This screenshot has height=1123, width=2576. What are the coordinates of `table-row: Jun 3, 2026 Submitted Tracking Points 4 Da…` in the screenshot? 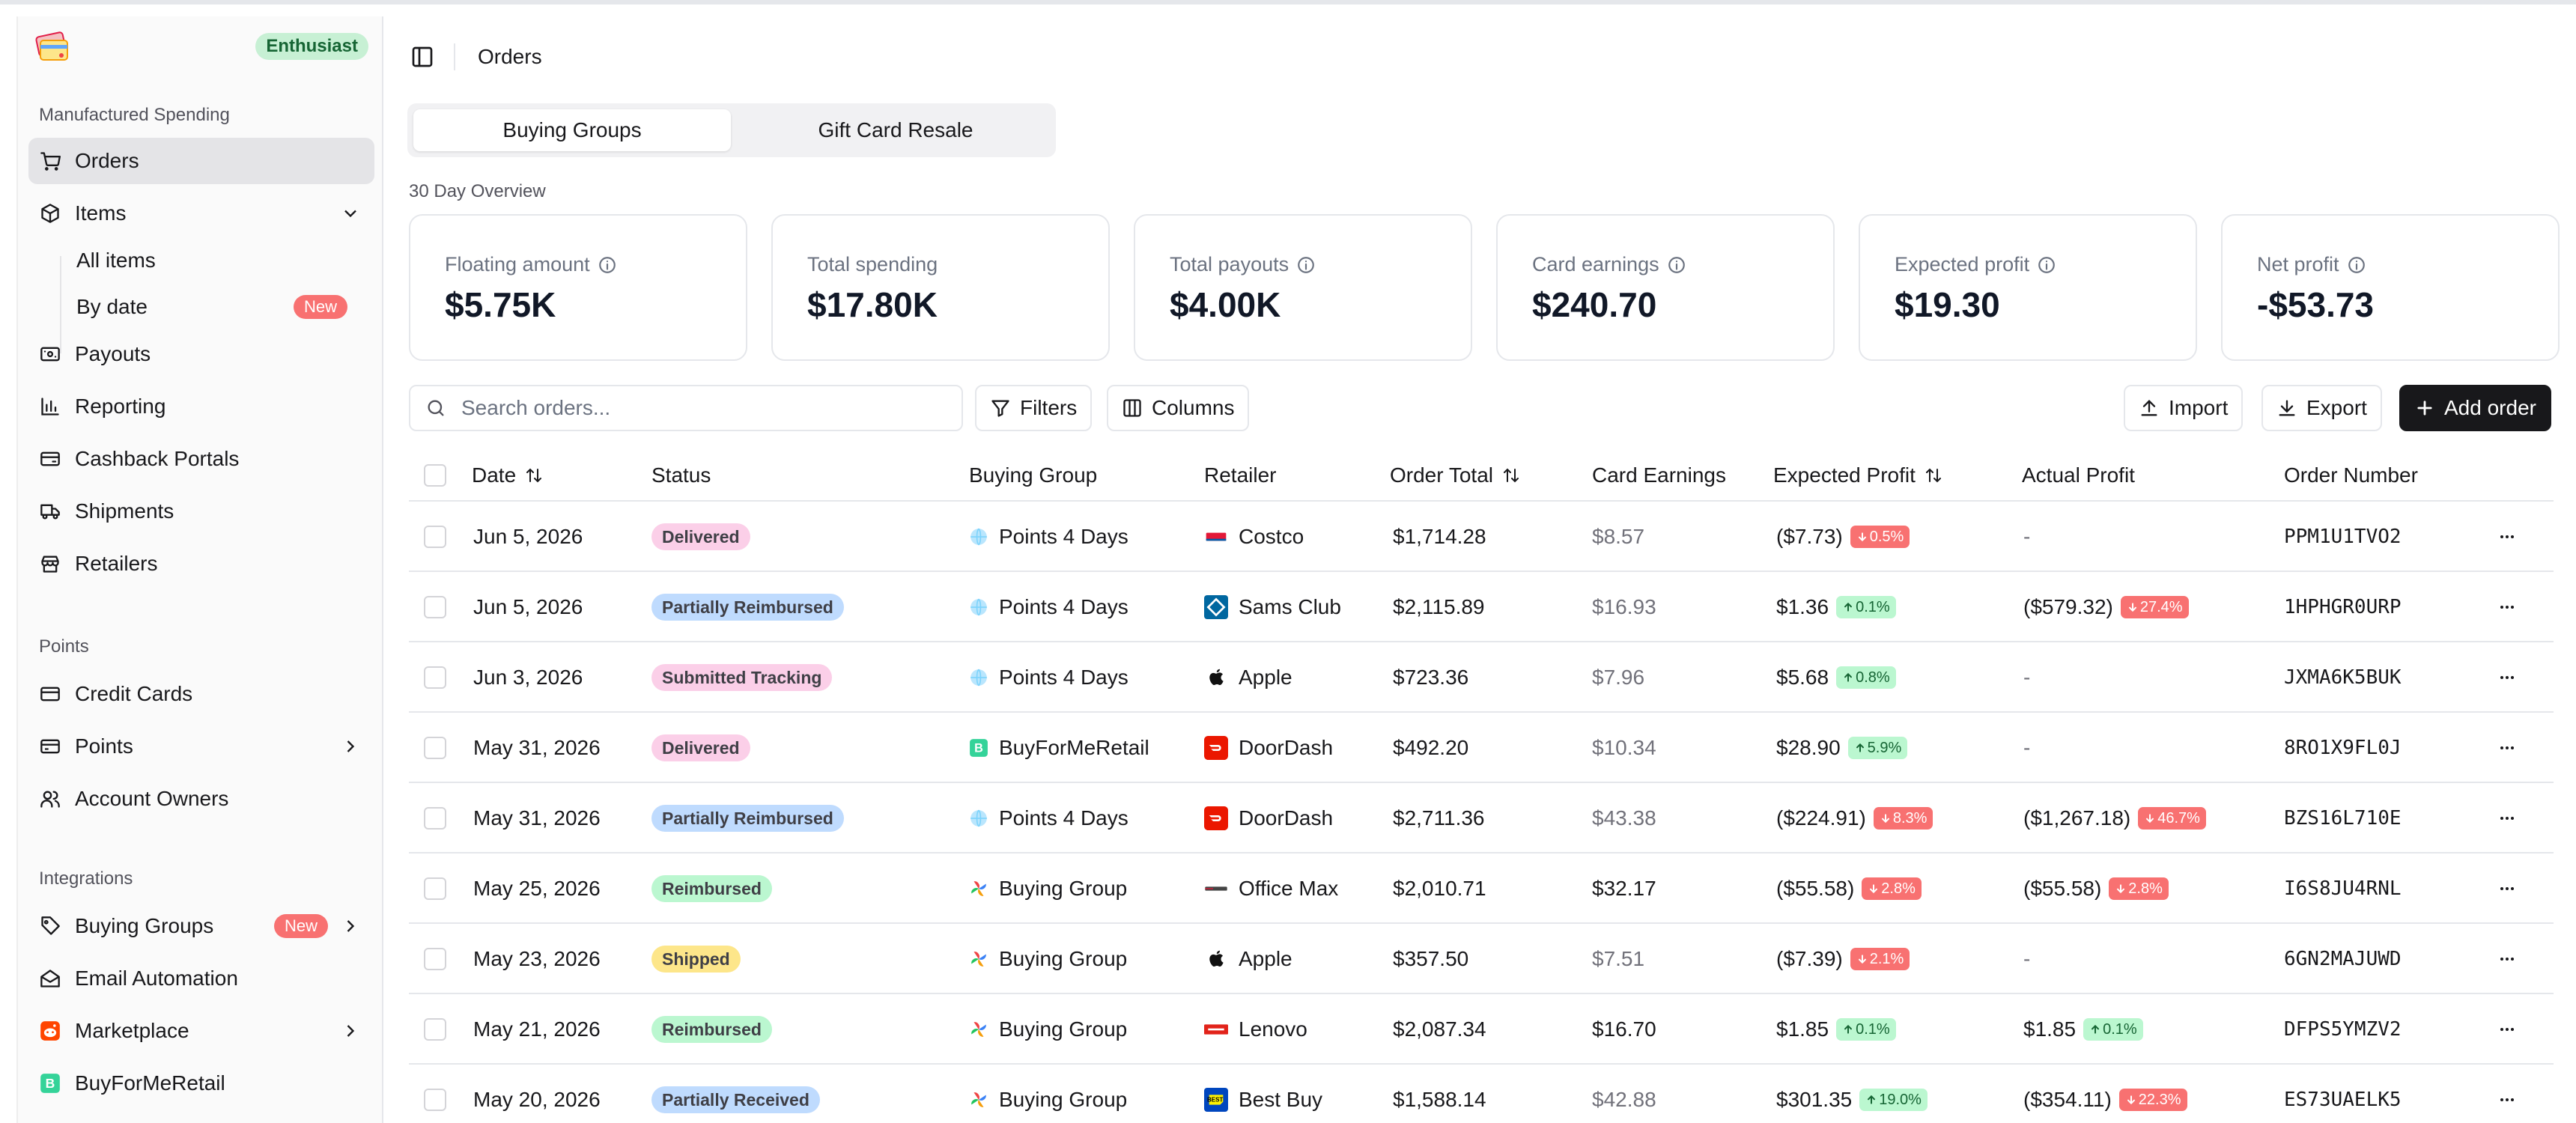 It's located at (1481, 677).